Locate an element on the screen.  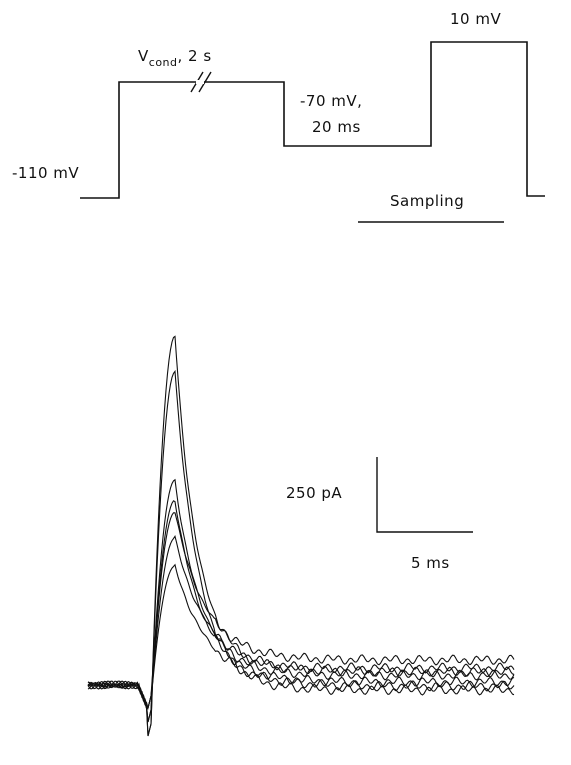
scale-bar: 250 pA 5 ms is located at coordinates (379, 514).